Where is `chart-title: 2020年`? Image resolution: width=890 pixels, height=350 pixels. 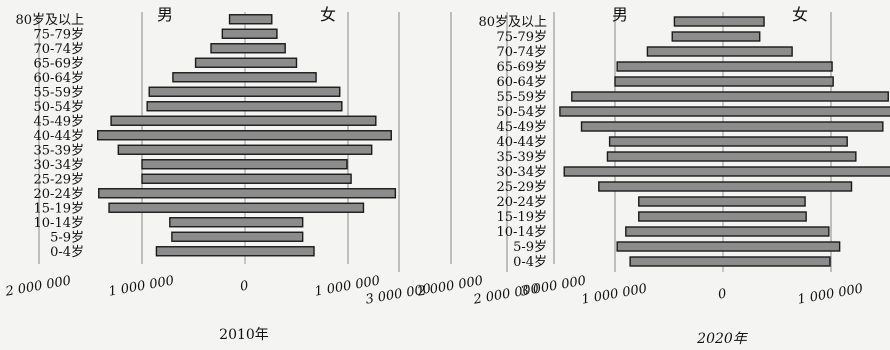 chart-title: 2020年 is located at coordinates (722, 339).